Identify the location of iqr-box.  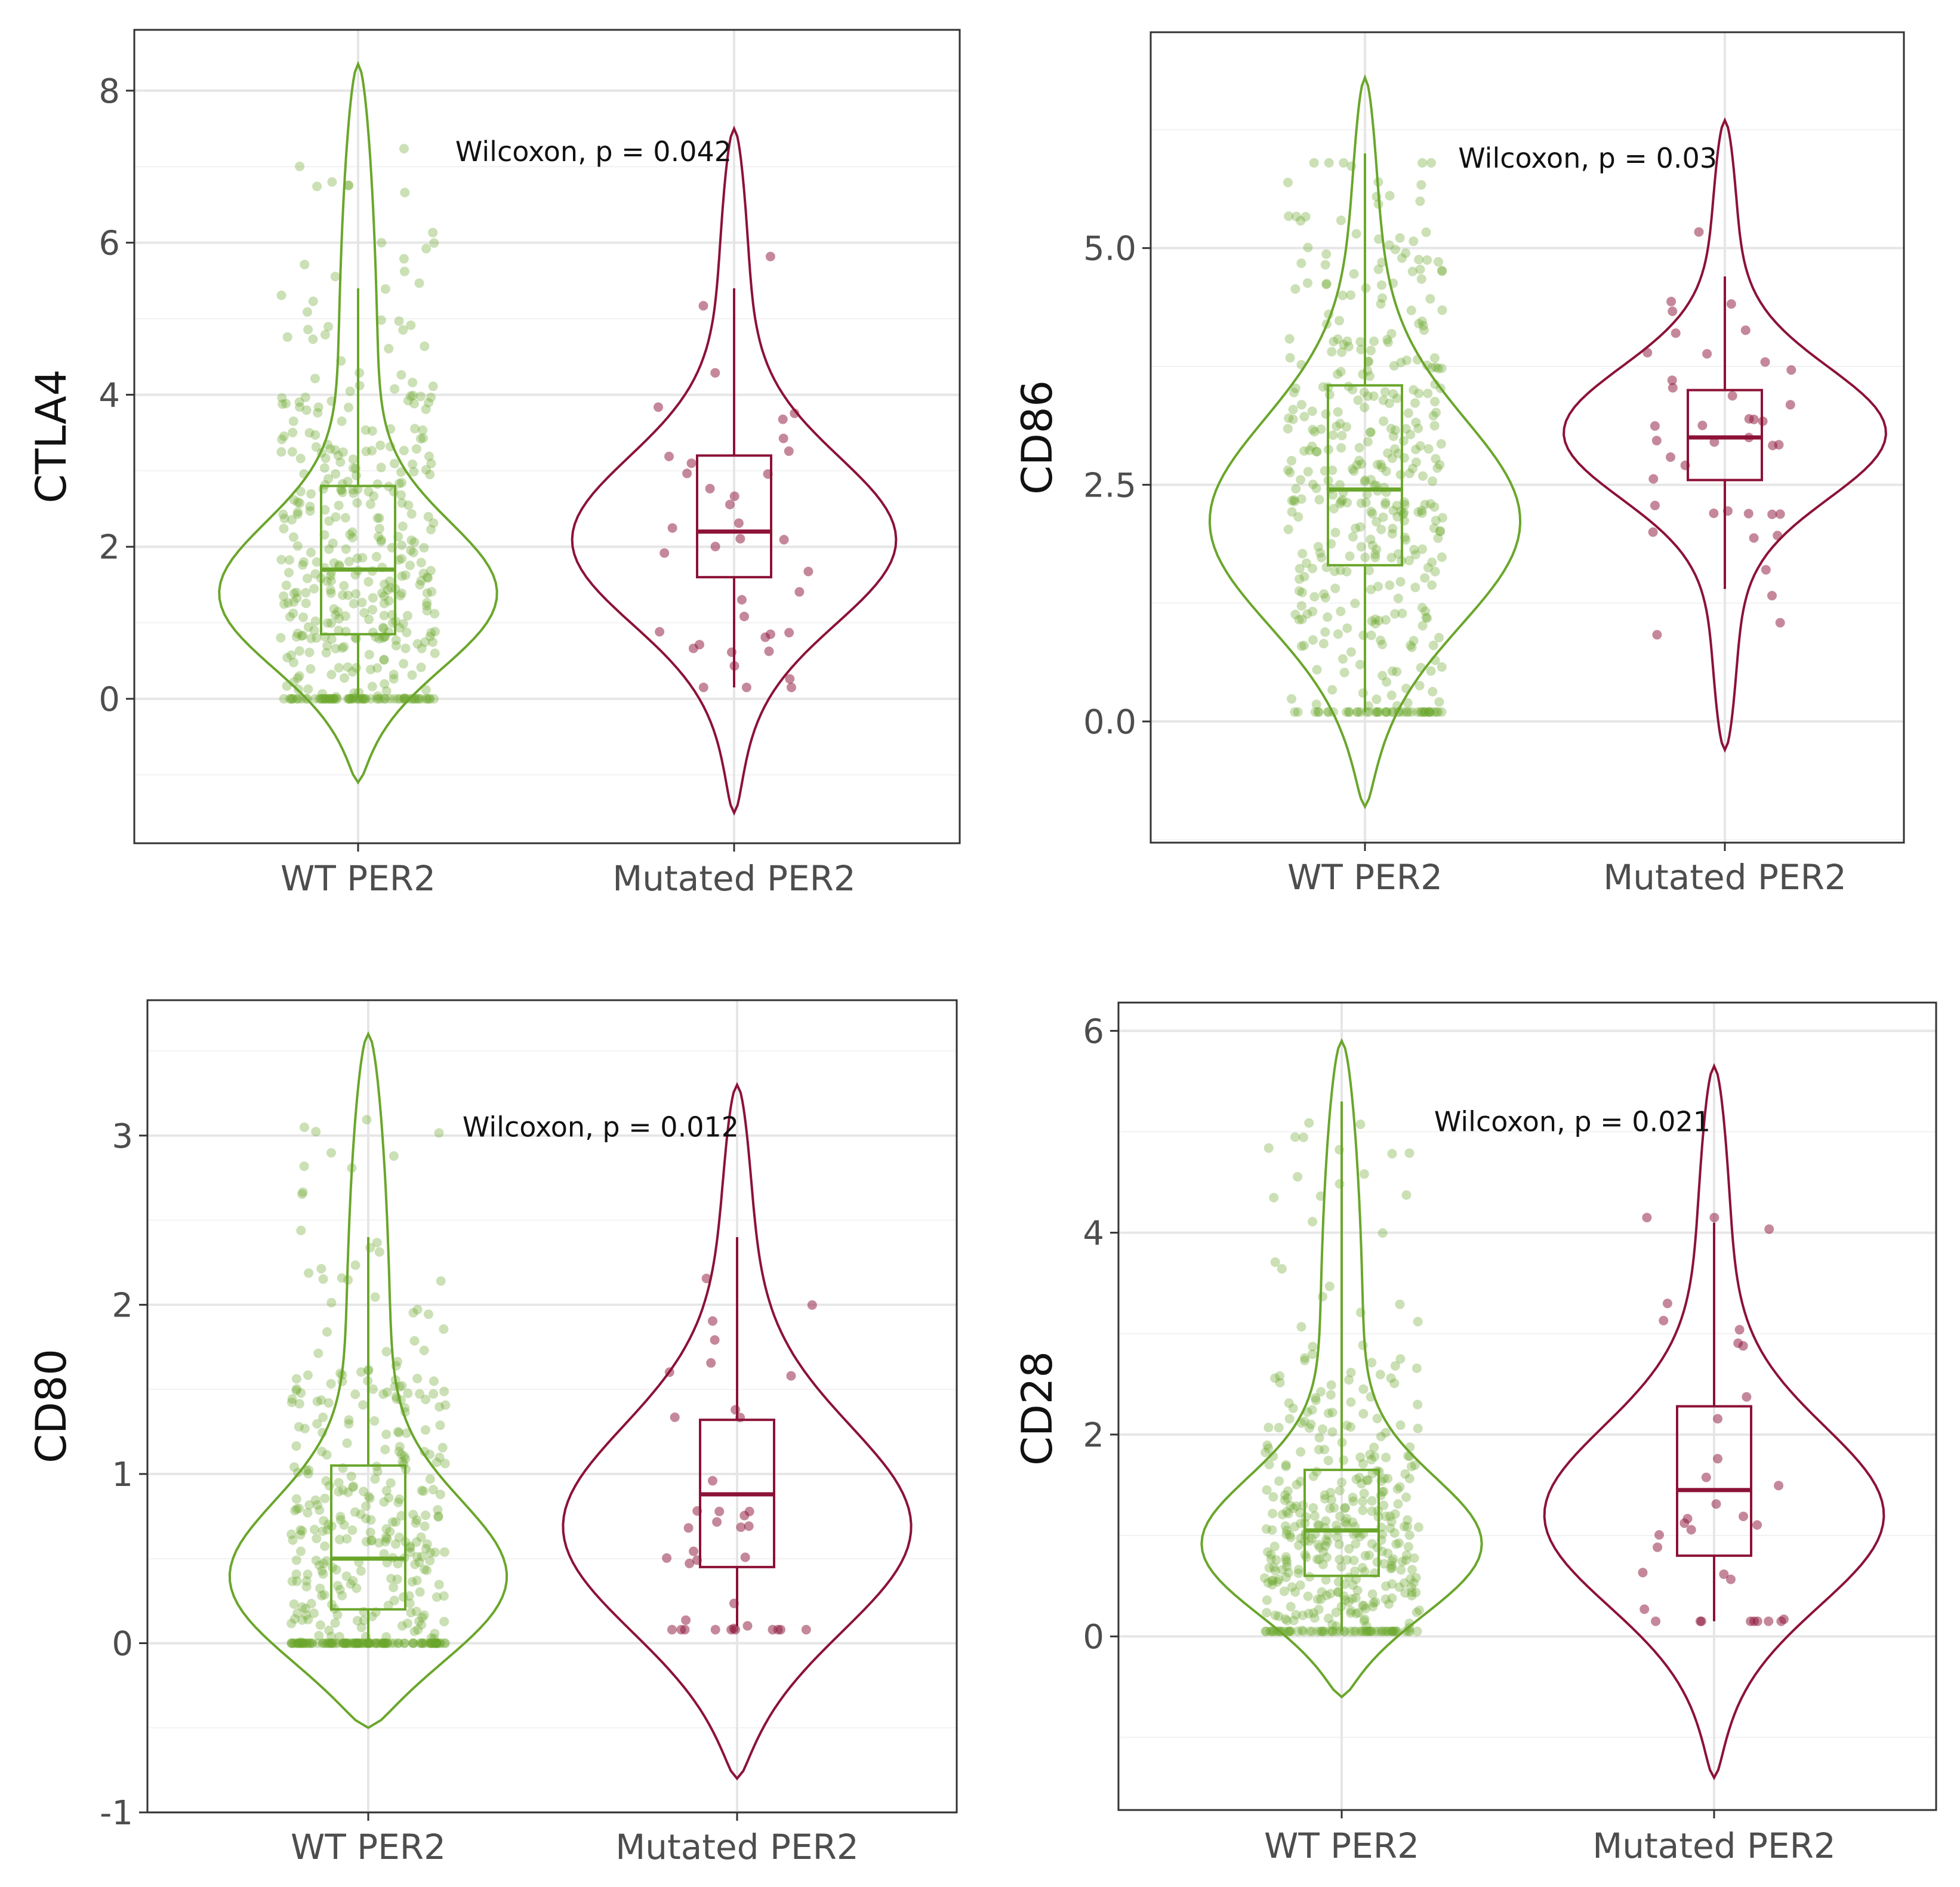
(734, 516).